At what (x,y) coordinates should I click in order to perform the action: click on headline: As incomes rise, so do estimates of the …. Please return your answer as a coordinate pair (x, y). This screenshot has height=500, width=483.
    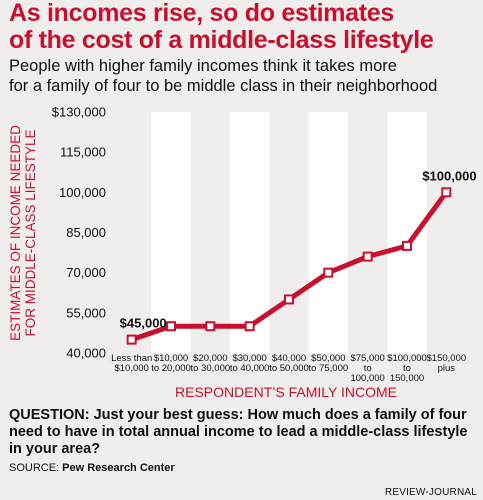
    Looking at the image, I should click on (244, 27).